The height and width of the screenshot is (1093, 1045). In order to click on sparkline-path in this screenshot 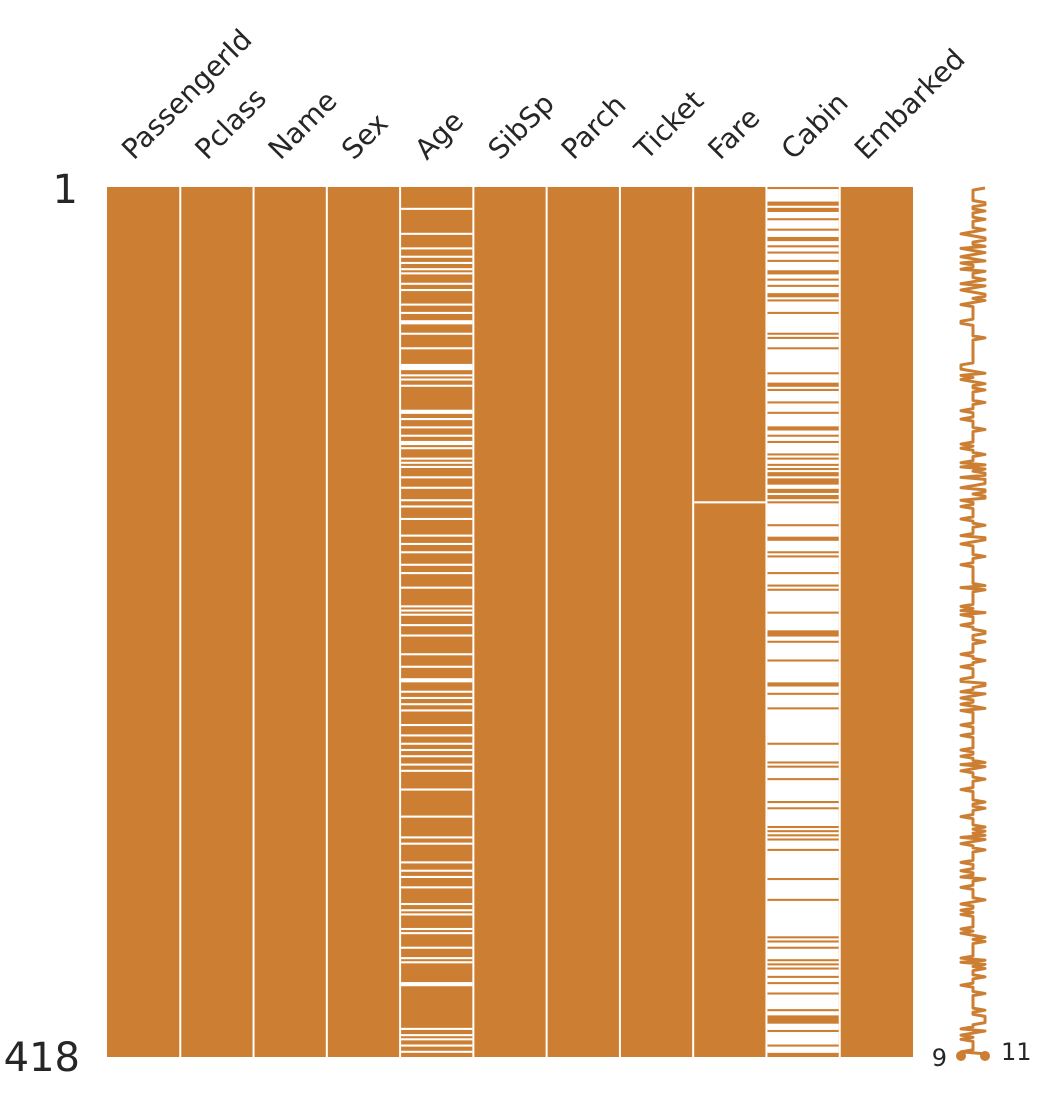, I will do `click(973, 621)`.